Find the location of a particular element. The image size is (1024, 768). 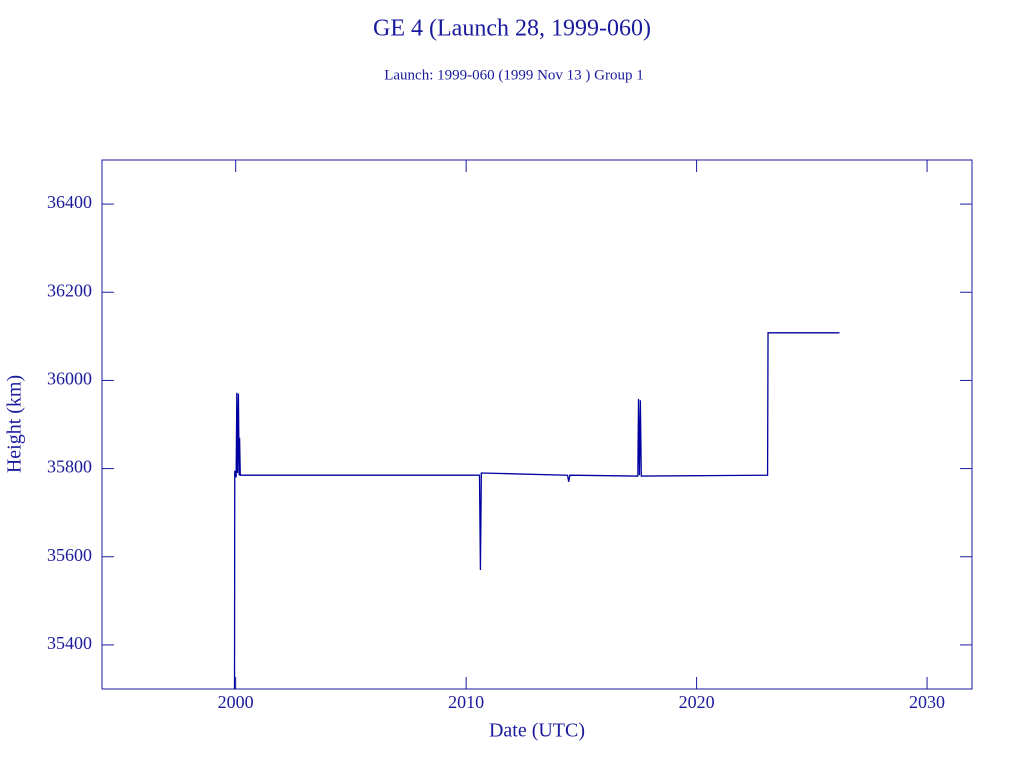

x-tick-label: 2020 is located at coordinates (697, 702).